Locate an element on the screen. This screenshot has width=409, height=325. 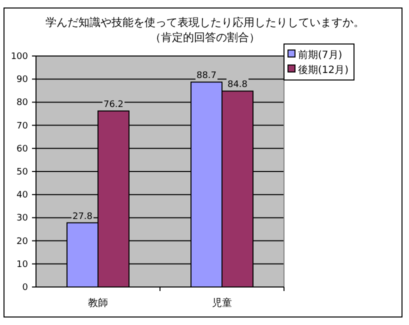
legend-label: 後期(12月) is located at coordinates (323, 70).